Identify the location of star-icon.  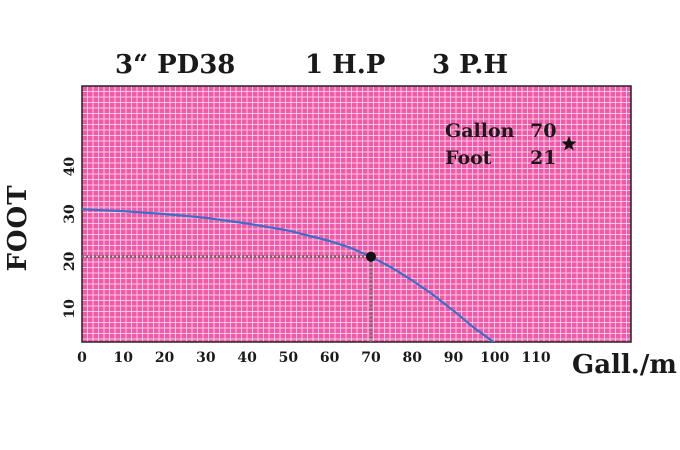
(569, 143).